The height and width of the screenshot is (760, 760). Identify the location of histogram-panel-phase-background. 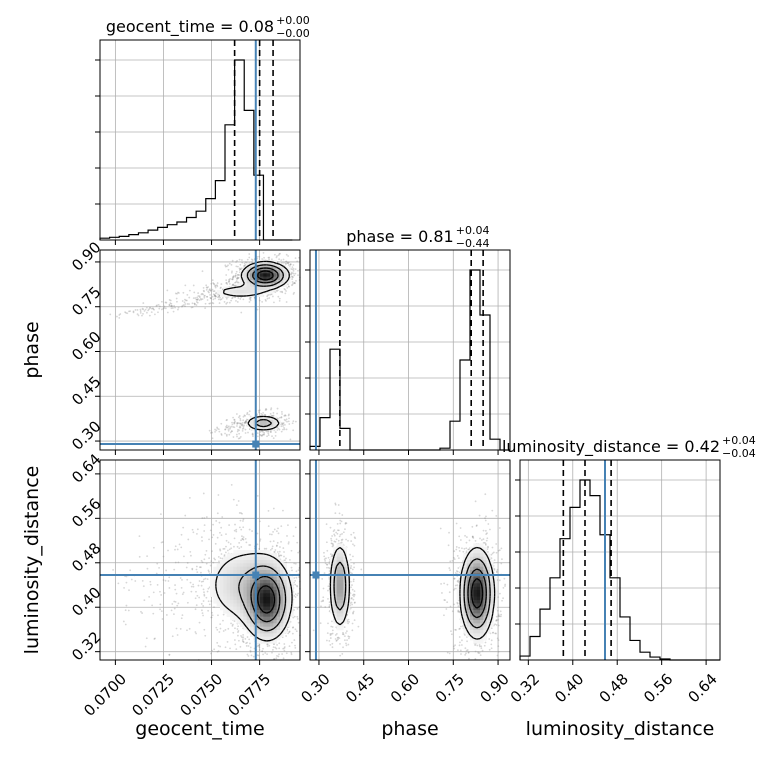
(410, 350).